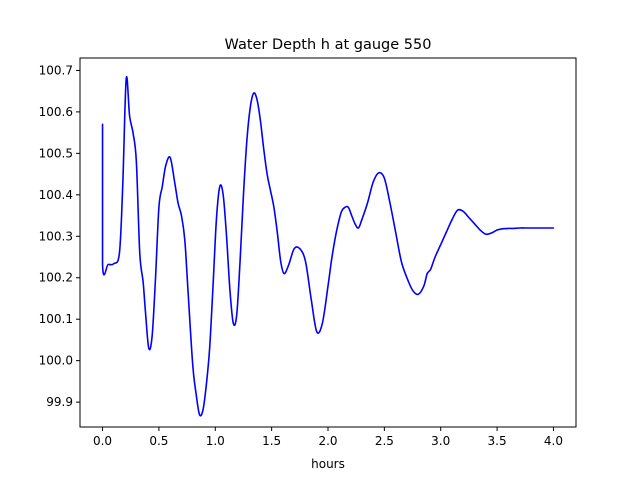  What do you see at coordinates (497, 441) in the screenshot?
I see `x-tick-label: 3.5` at bounding box center [497, 441].